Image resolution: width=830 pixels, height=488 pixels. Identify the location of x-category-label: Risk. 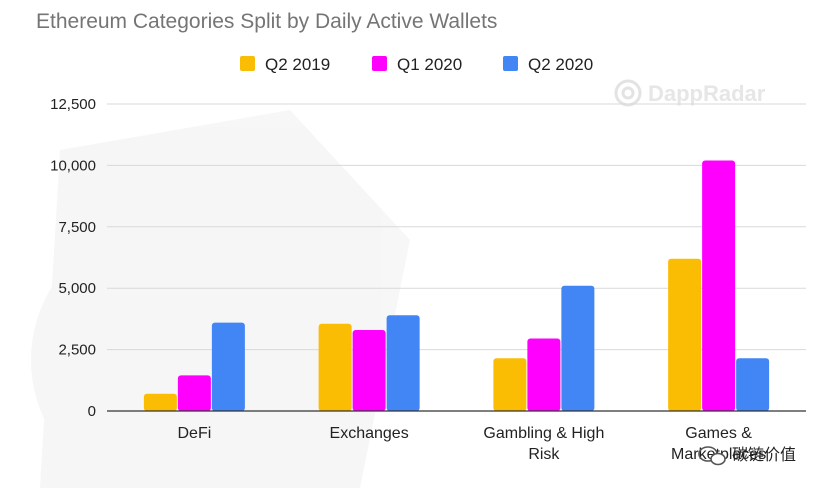
(544, 454).